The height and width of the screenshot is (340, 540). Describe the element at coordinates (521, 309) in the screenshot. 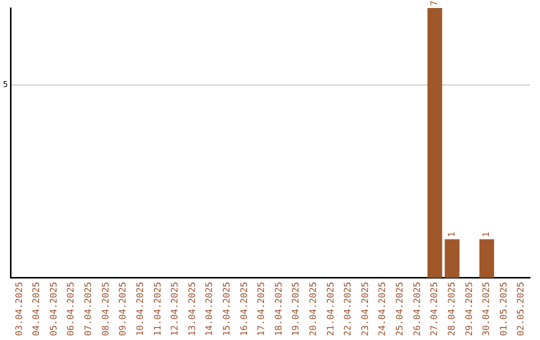

I see `x-tick-label: 02.05.2025` at that location.